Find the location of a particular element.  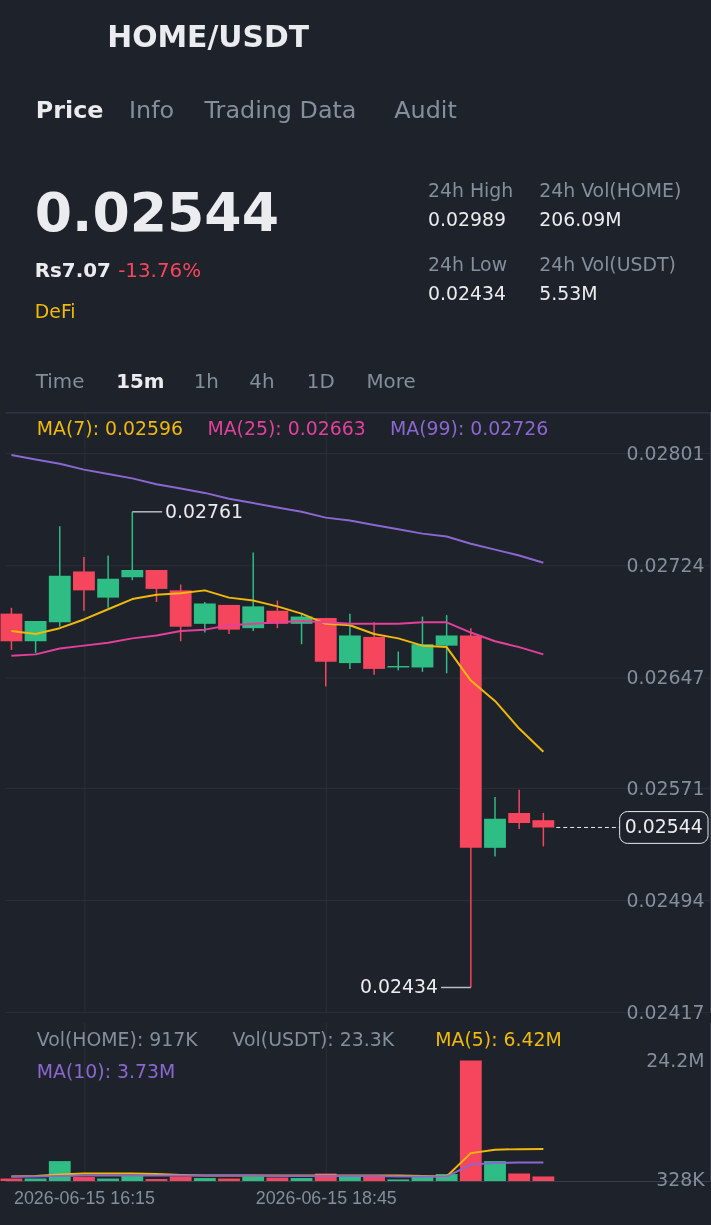

text: 1h is located at coordinates (206, 381).